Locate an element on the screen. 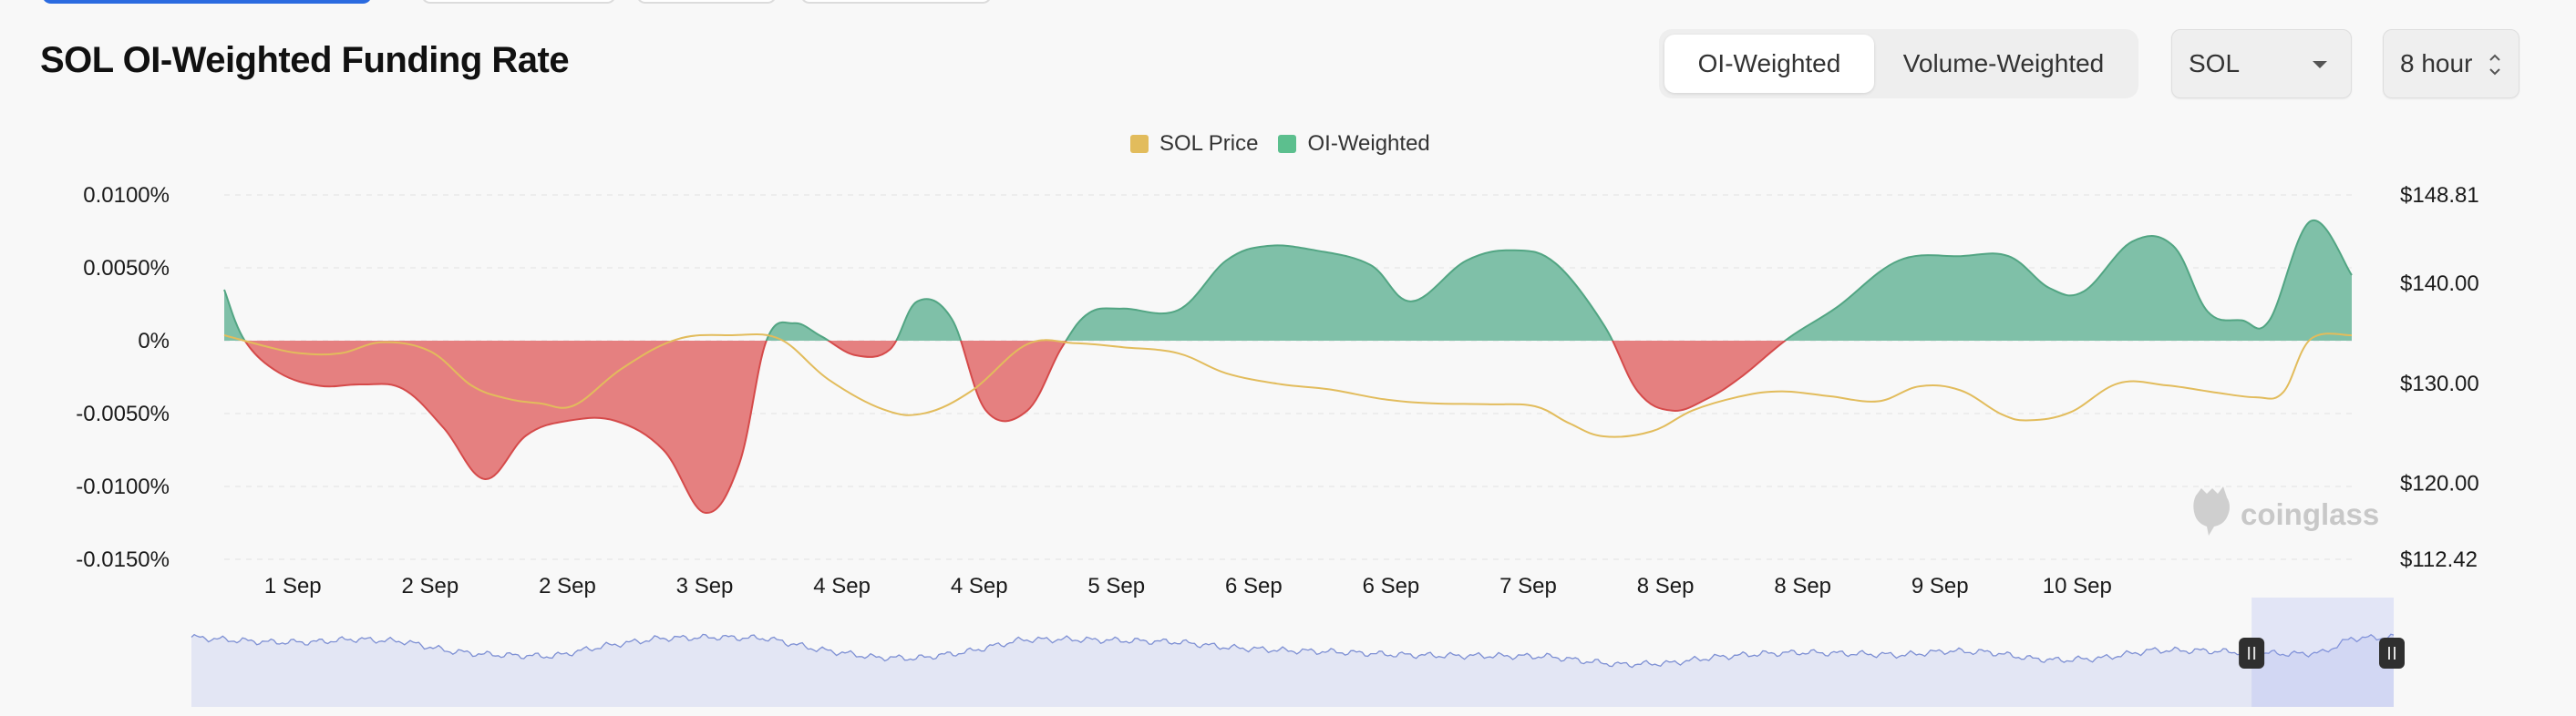  coinglass-watermark: coinglass is located at coordinates (2286, 511).